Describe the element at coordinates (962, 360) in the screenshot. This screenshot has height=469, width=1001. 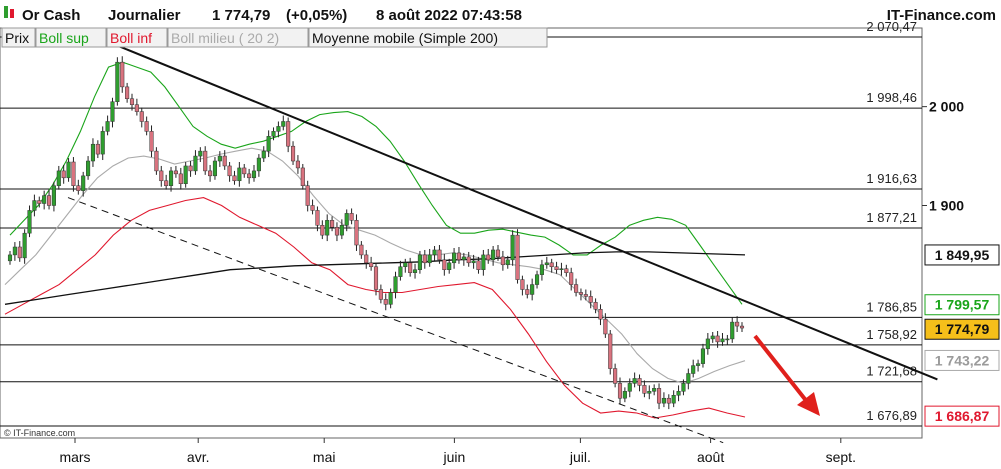
I see `badge-label-3: 1 743,22` at that location.